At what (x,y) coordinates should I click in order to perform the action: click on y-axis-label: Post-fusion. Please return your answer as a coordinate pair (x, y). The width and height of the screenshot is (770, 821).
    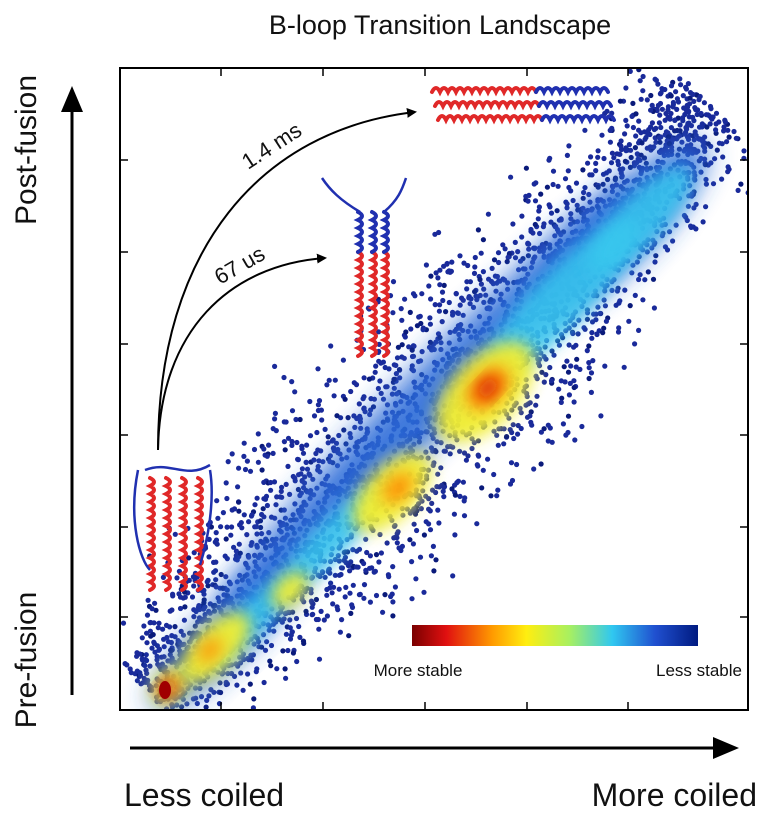
    Looking at the image, I should click on (26, 150).